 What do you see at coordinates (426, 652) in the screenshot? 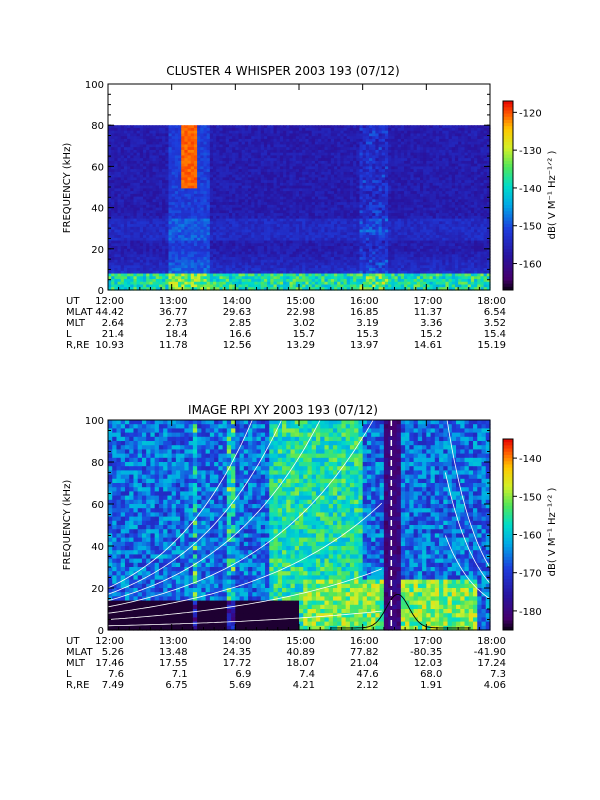
I see `ephemeris-value: -80.35` at bounding box center [426, 652].